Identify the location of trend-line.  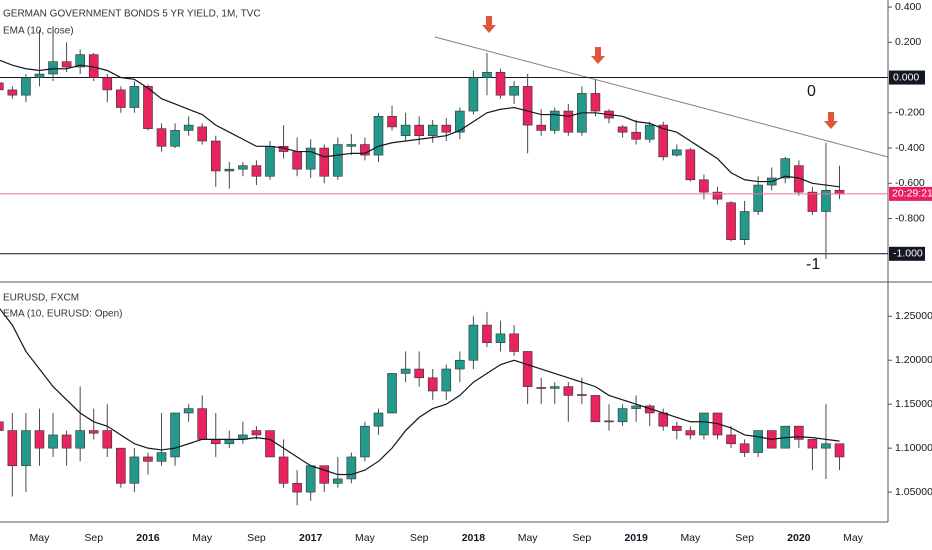
(661, 97).